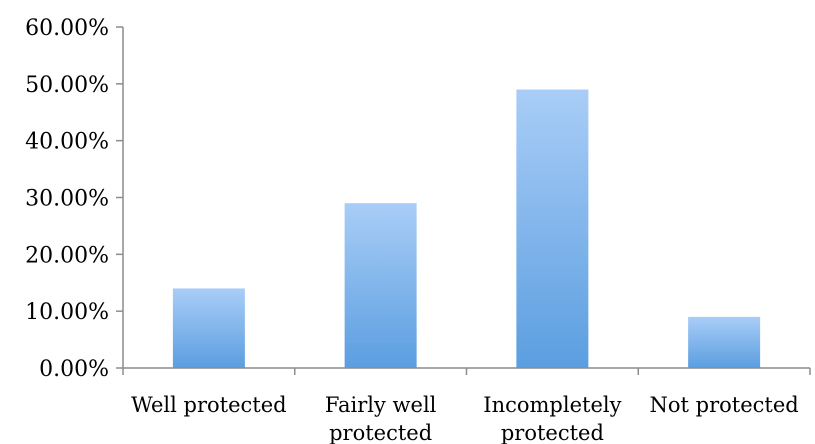  What do you see at coordinates (67, 142) in the screenshot?
I see `y-tick-label: 40.00%` at bounding box center [67, 142].